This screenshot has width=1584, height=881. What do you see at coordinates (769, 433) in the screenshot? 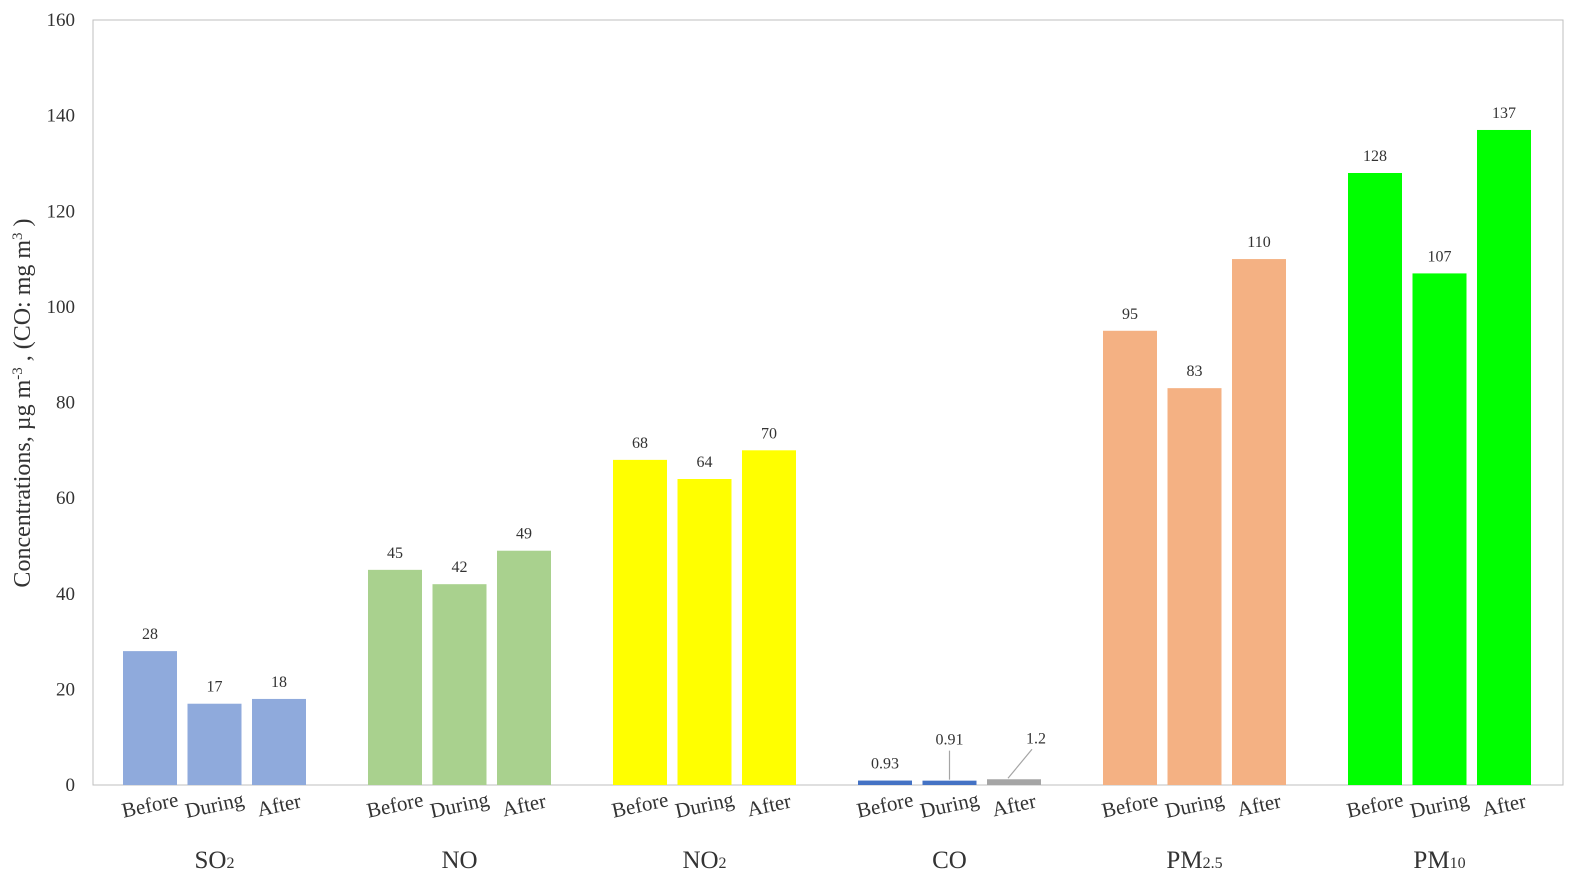
I see `bar-value-label: 70` at bounding box center [769, 433].